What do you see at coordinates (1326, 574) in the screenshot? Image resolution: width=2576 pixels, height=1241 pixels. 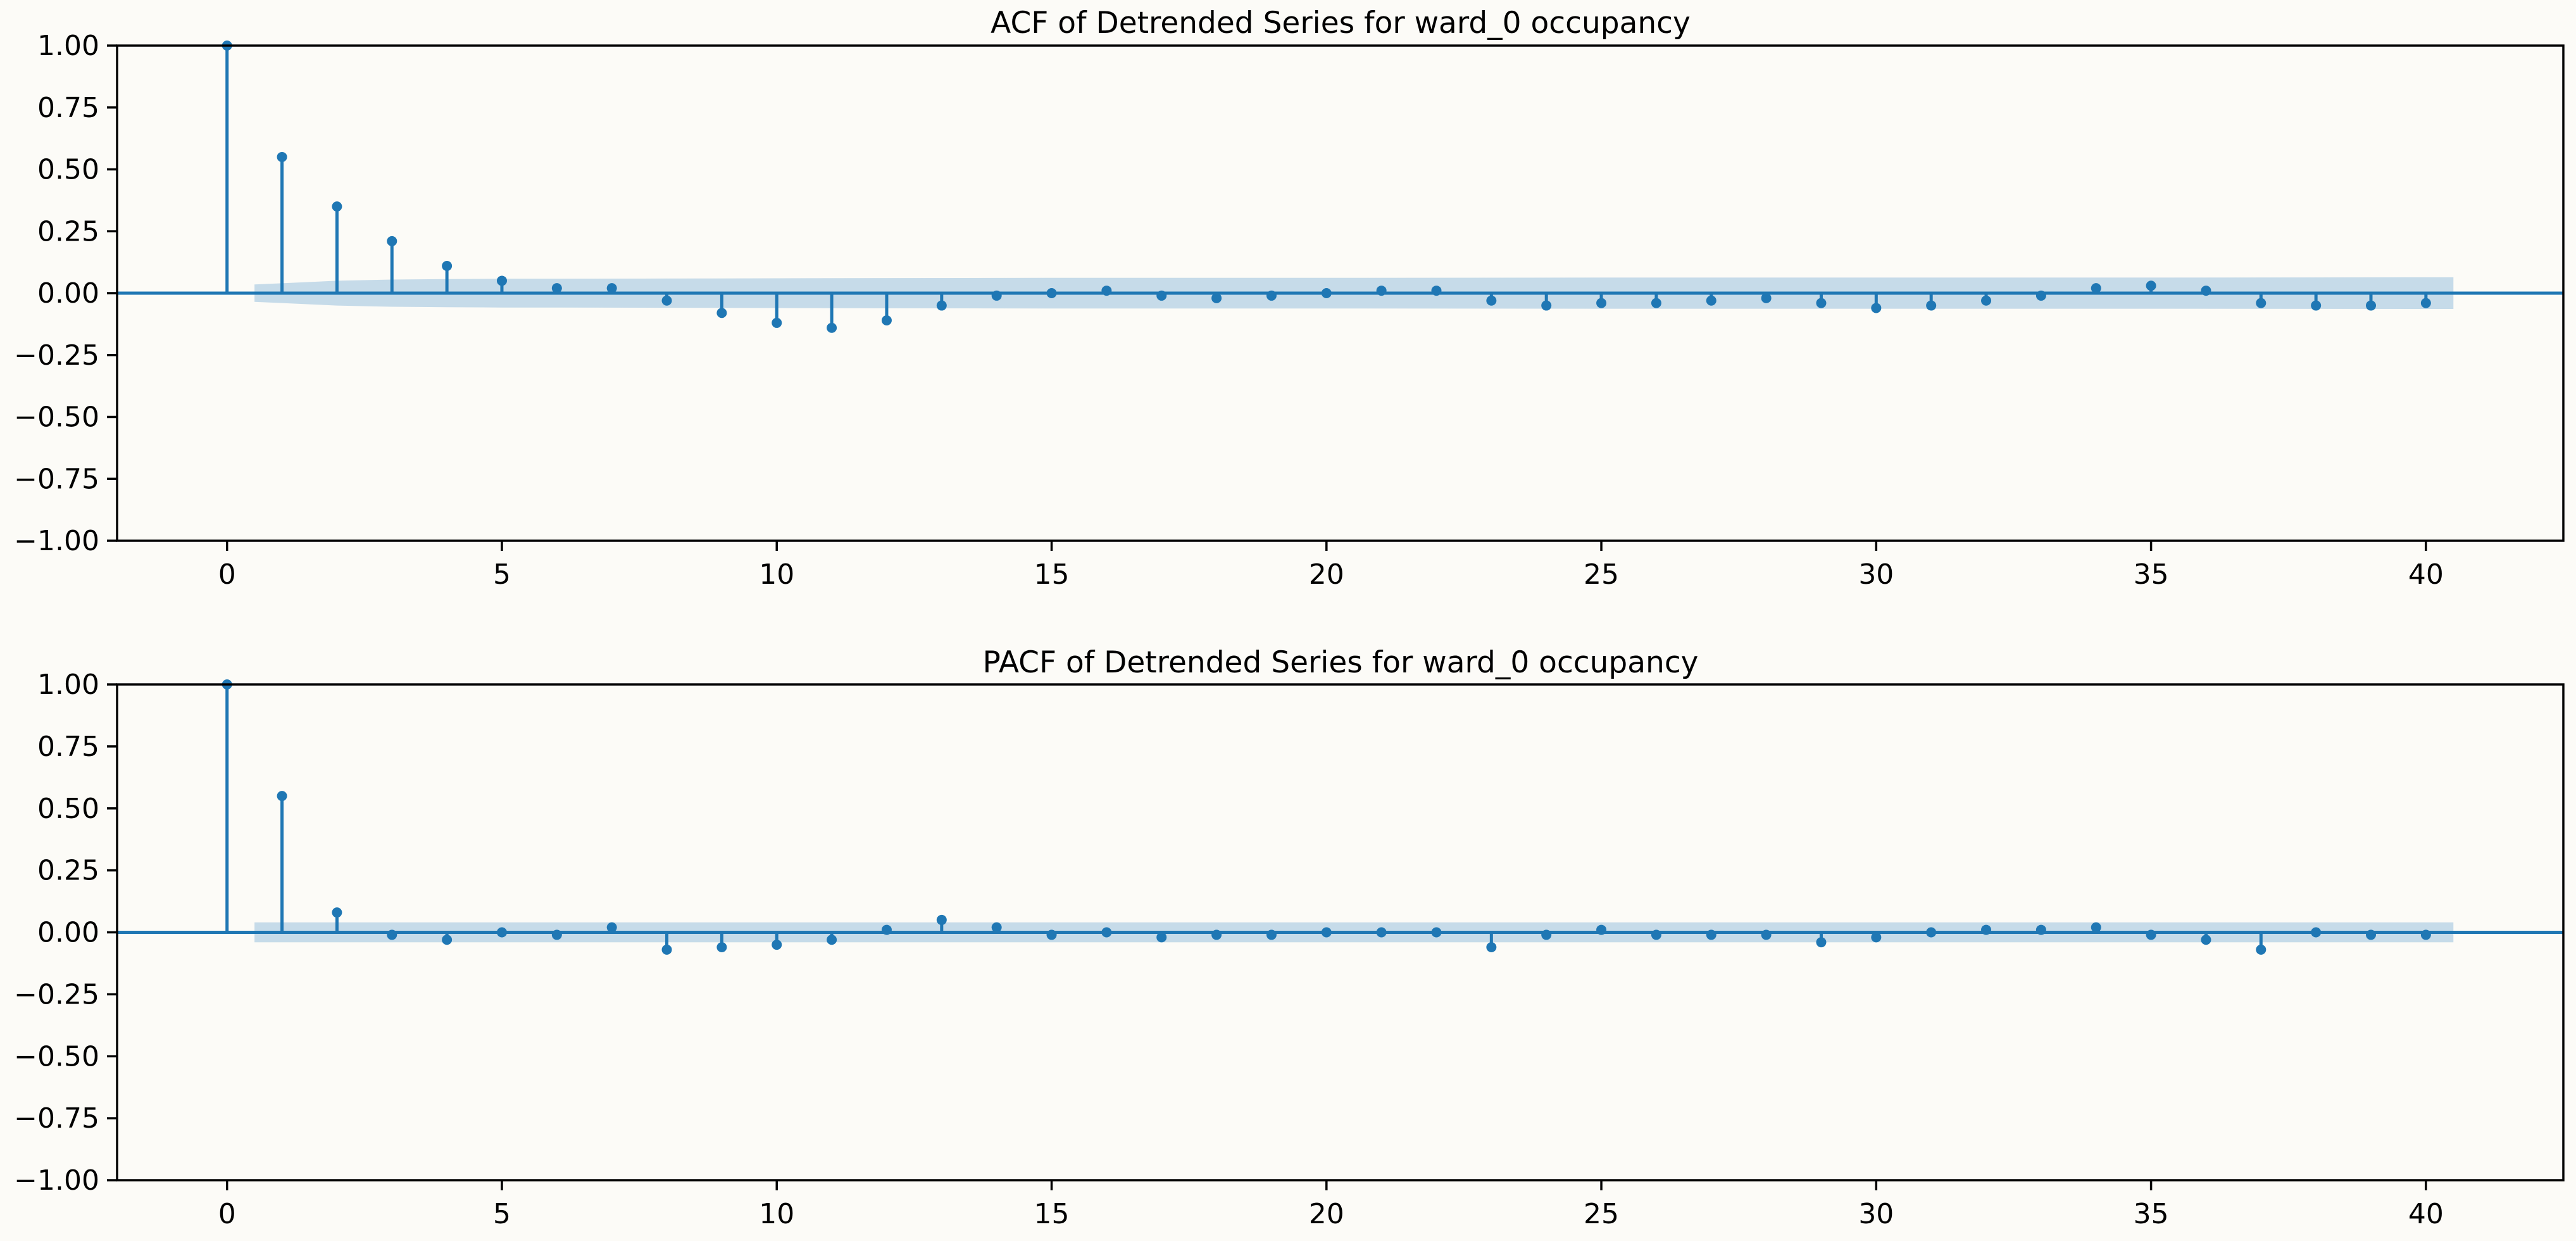 I see `acf-xtick-label: 20` at bounding box center [1326, 574].